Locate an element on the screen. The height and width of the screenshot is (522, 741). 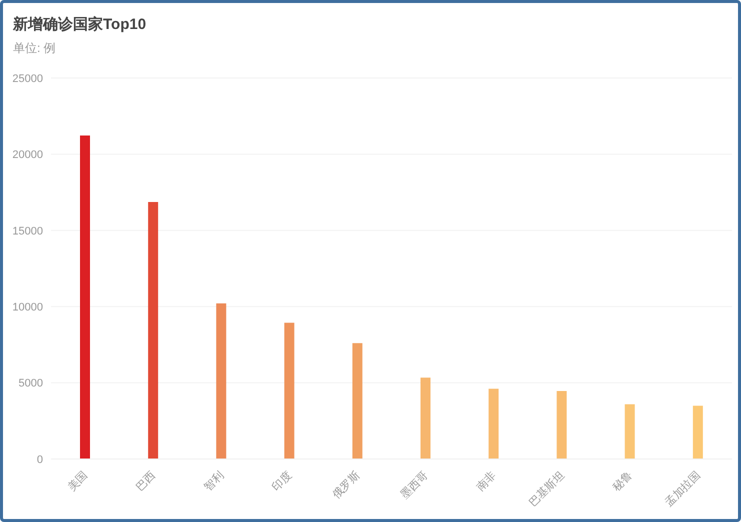
y-tick-label: 15000 is located at coordinates (27, 231).